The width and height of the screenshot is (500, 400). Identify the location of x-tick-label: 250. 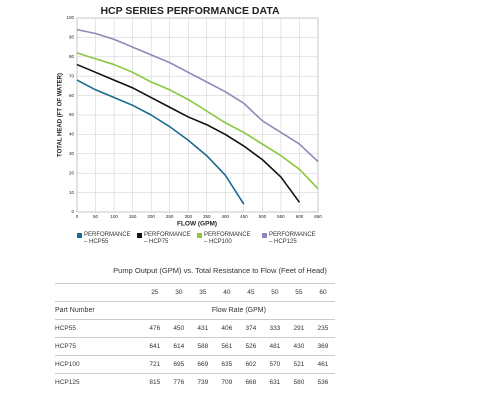
(170, 216).